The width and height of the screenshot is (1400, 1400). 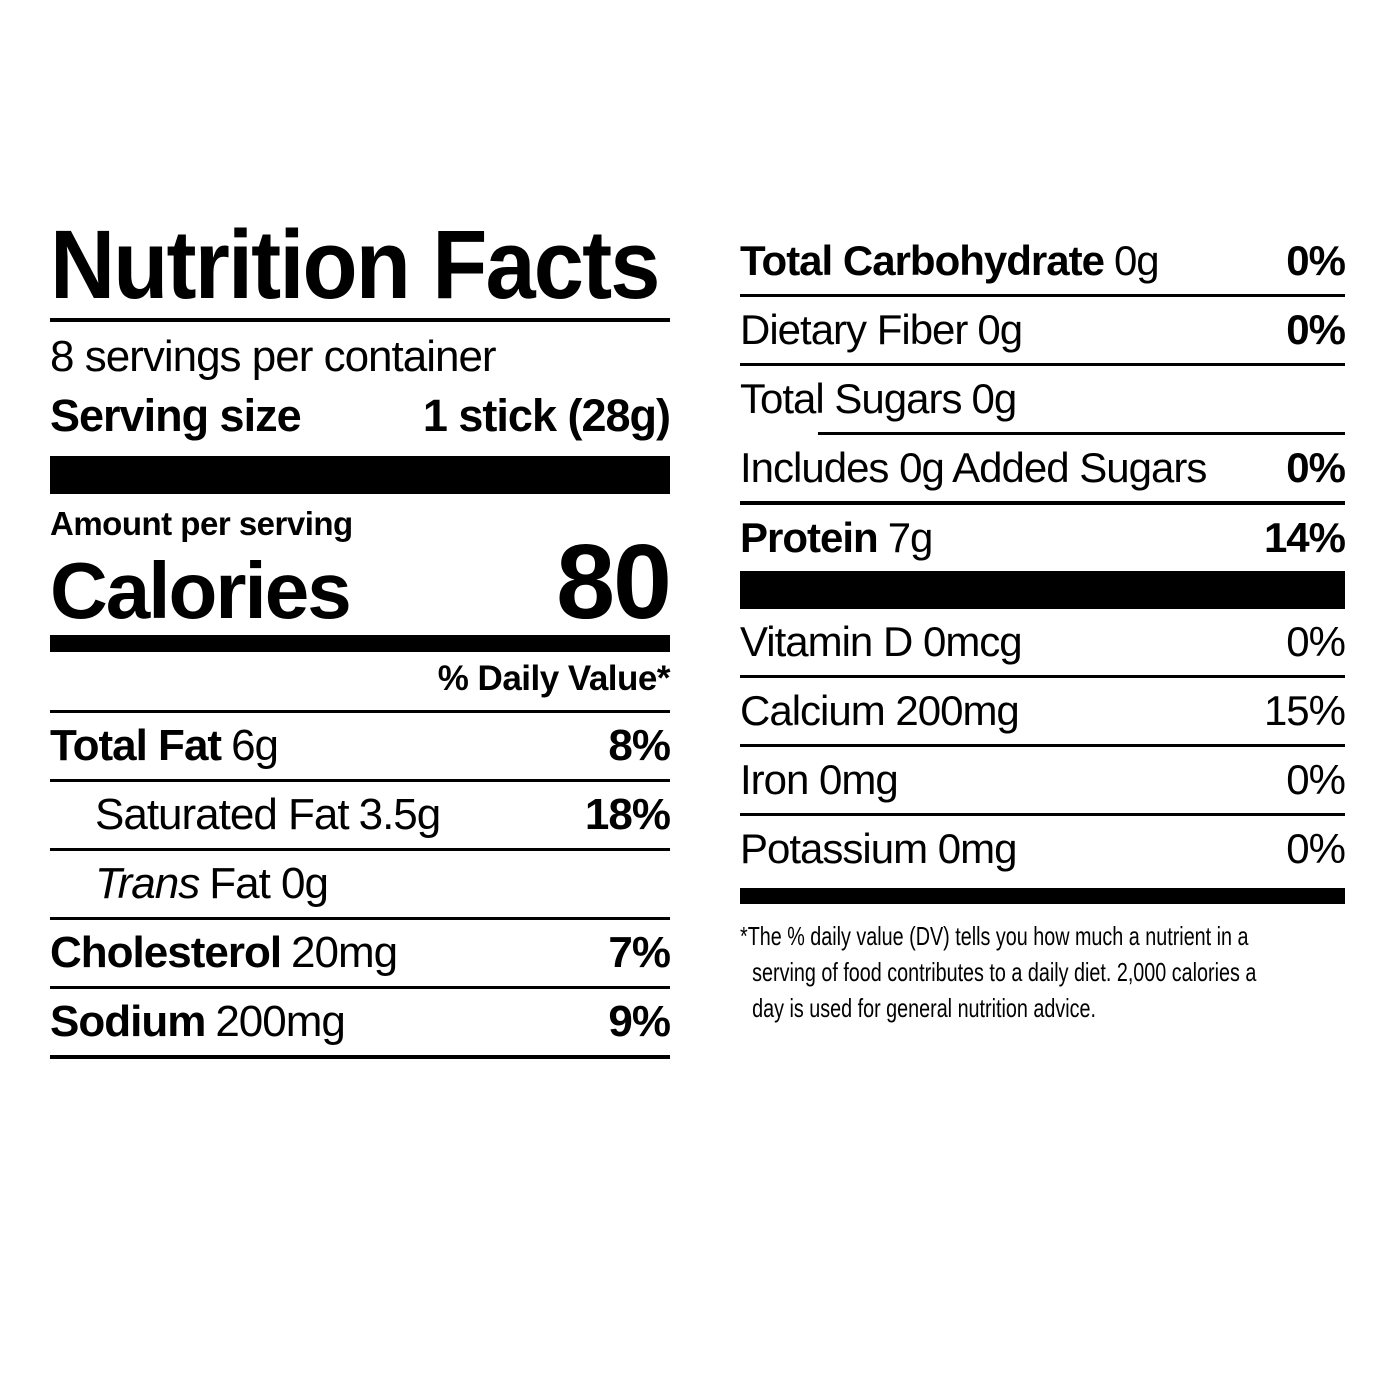 I want to click on daily-value-percent: 14%, so click(x=1304, y=537).